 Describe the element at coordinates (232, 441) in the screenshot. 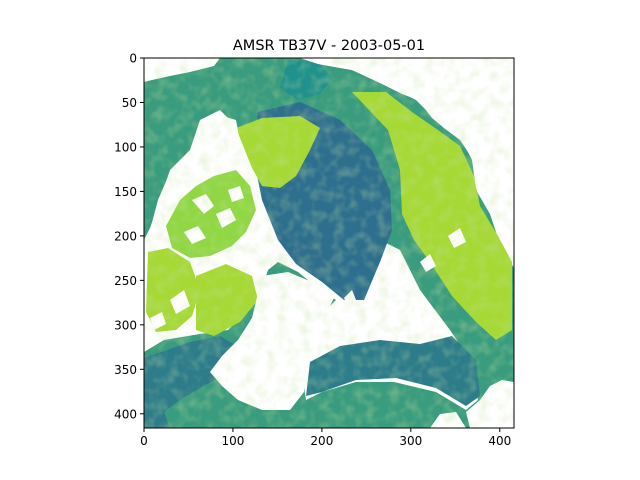

I see `x-tick-label: 100` at that location.